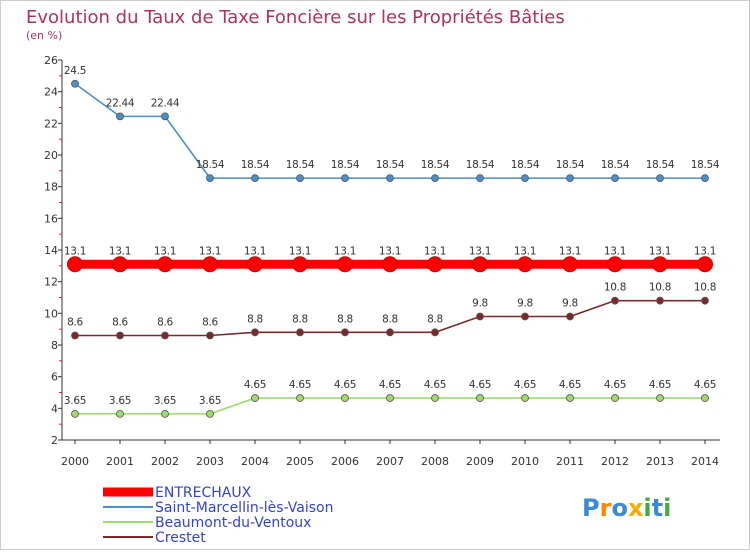  Describe the element at coordinates (390, 264) in the screenshot. I see `series-entrechaux` at that location.